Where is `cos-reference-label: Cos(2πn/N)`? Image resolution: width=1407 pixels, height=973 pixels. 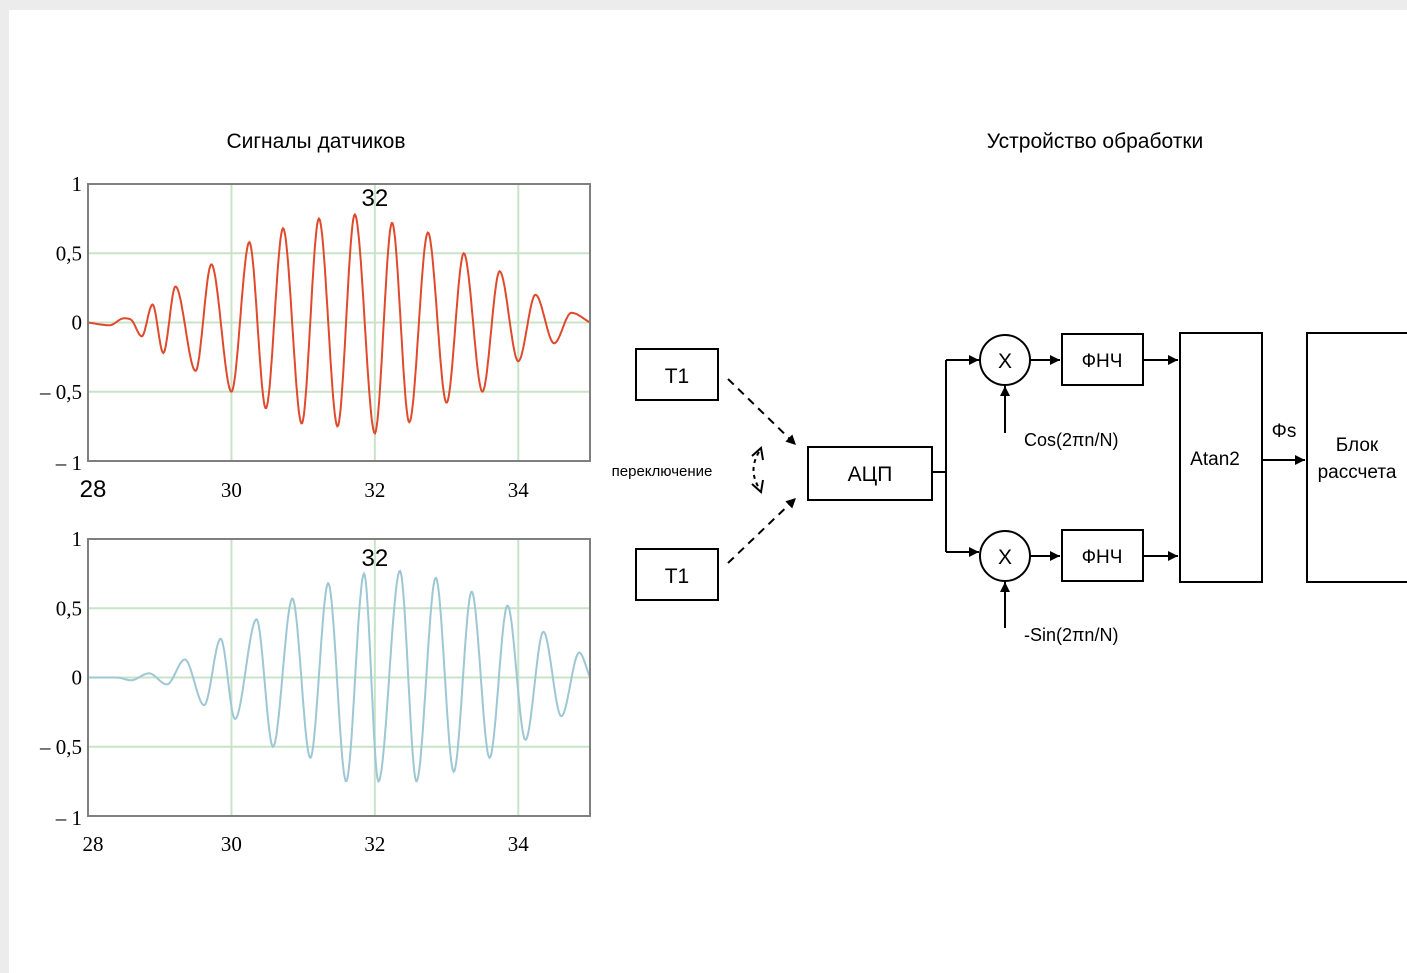 cos-reference-label: Cos(2πn/N) is located at coordinates (1071, 440).